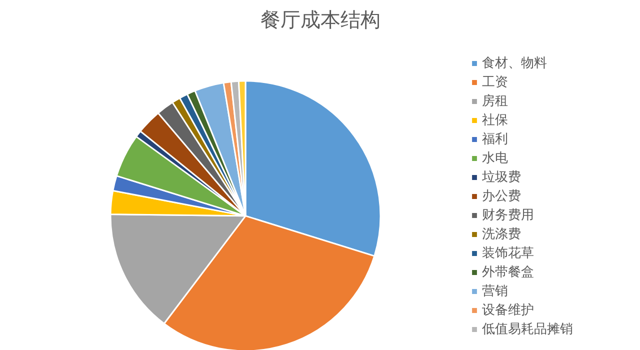 The height and width of the screenshot is (350, 640). I want to click on legend-label: 低值易耗品摊销, so click(527, 329).